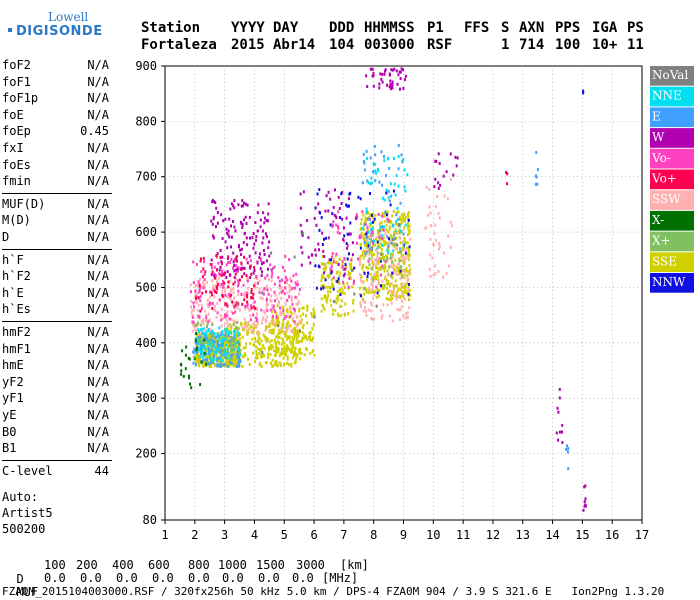 The image size is (700, 600). I want to click on param-name: h`F, so click(13, 259).